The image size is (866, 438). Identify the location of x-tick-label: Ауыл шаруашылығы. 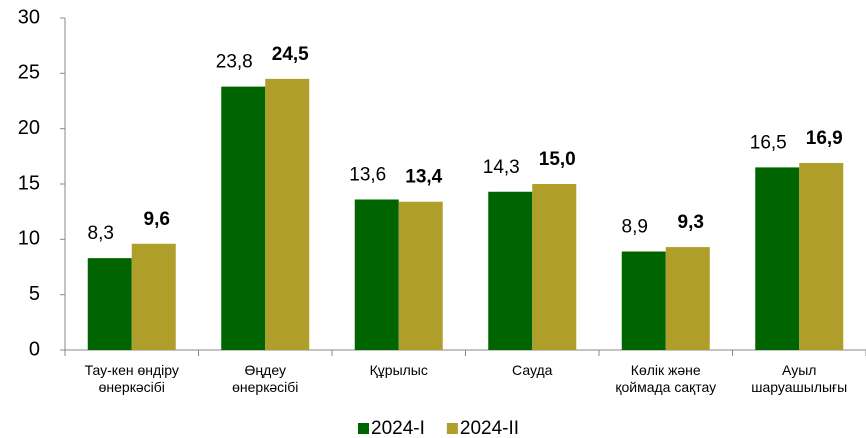
(799, 378).